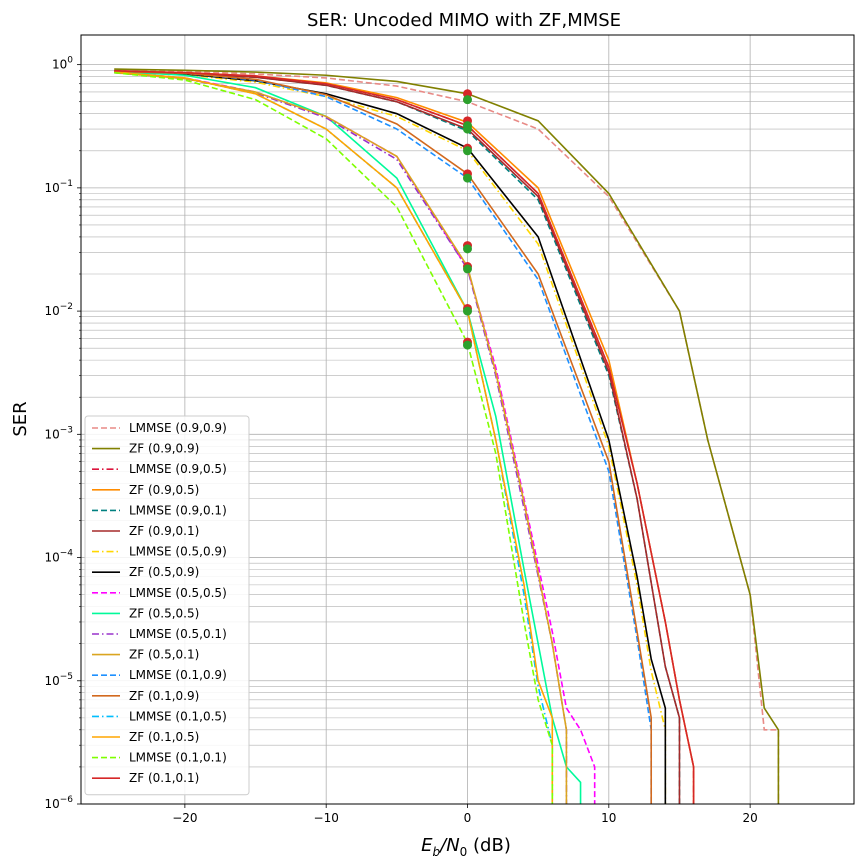 The height and width of the screenshot is (867, 863). I want to click on legend-box, so click(167, 605).